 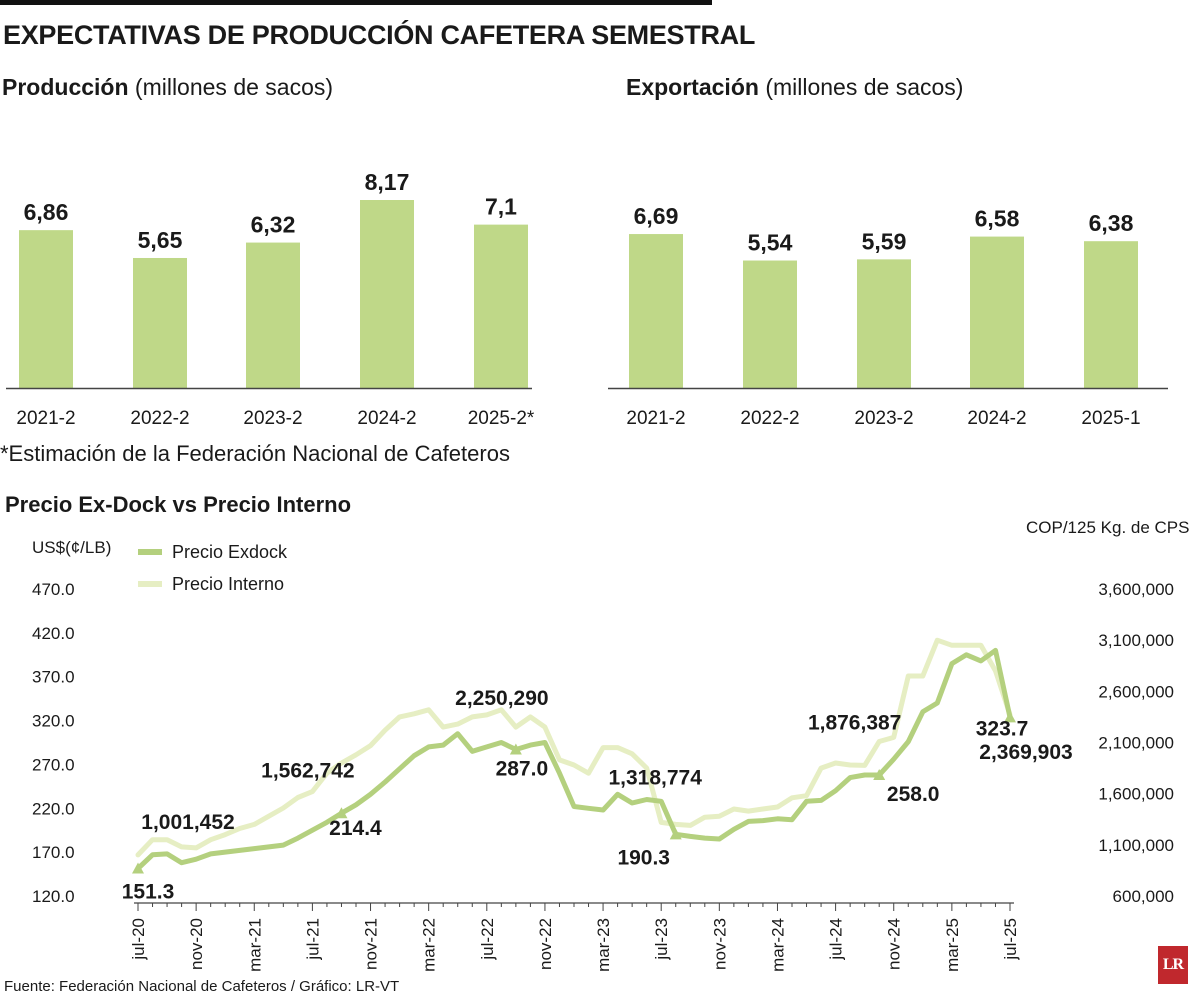 What do you see at coordinates (603, 945) in the screenshot?
I see `x-axis-tick-label: mar-23` at bounding box center [603, 945].